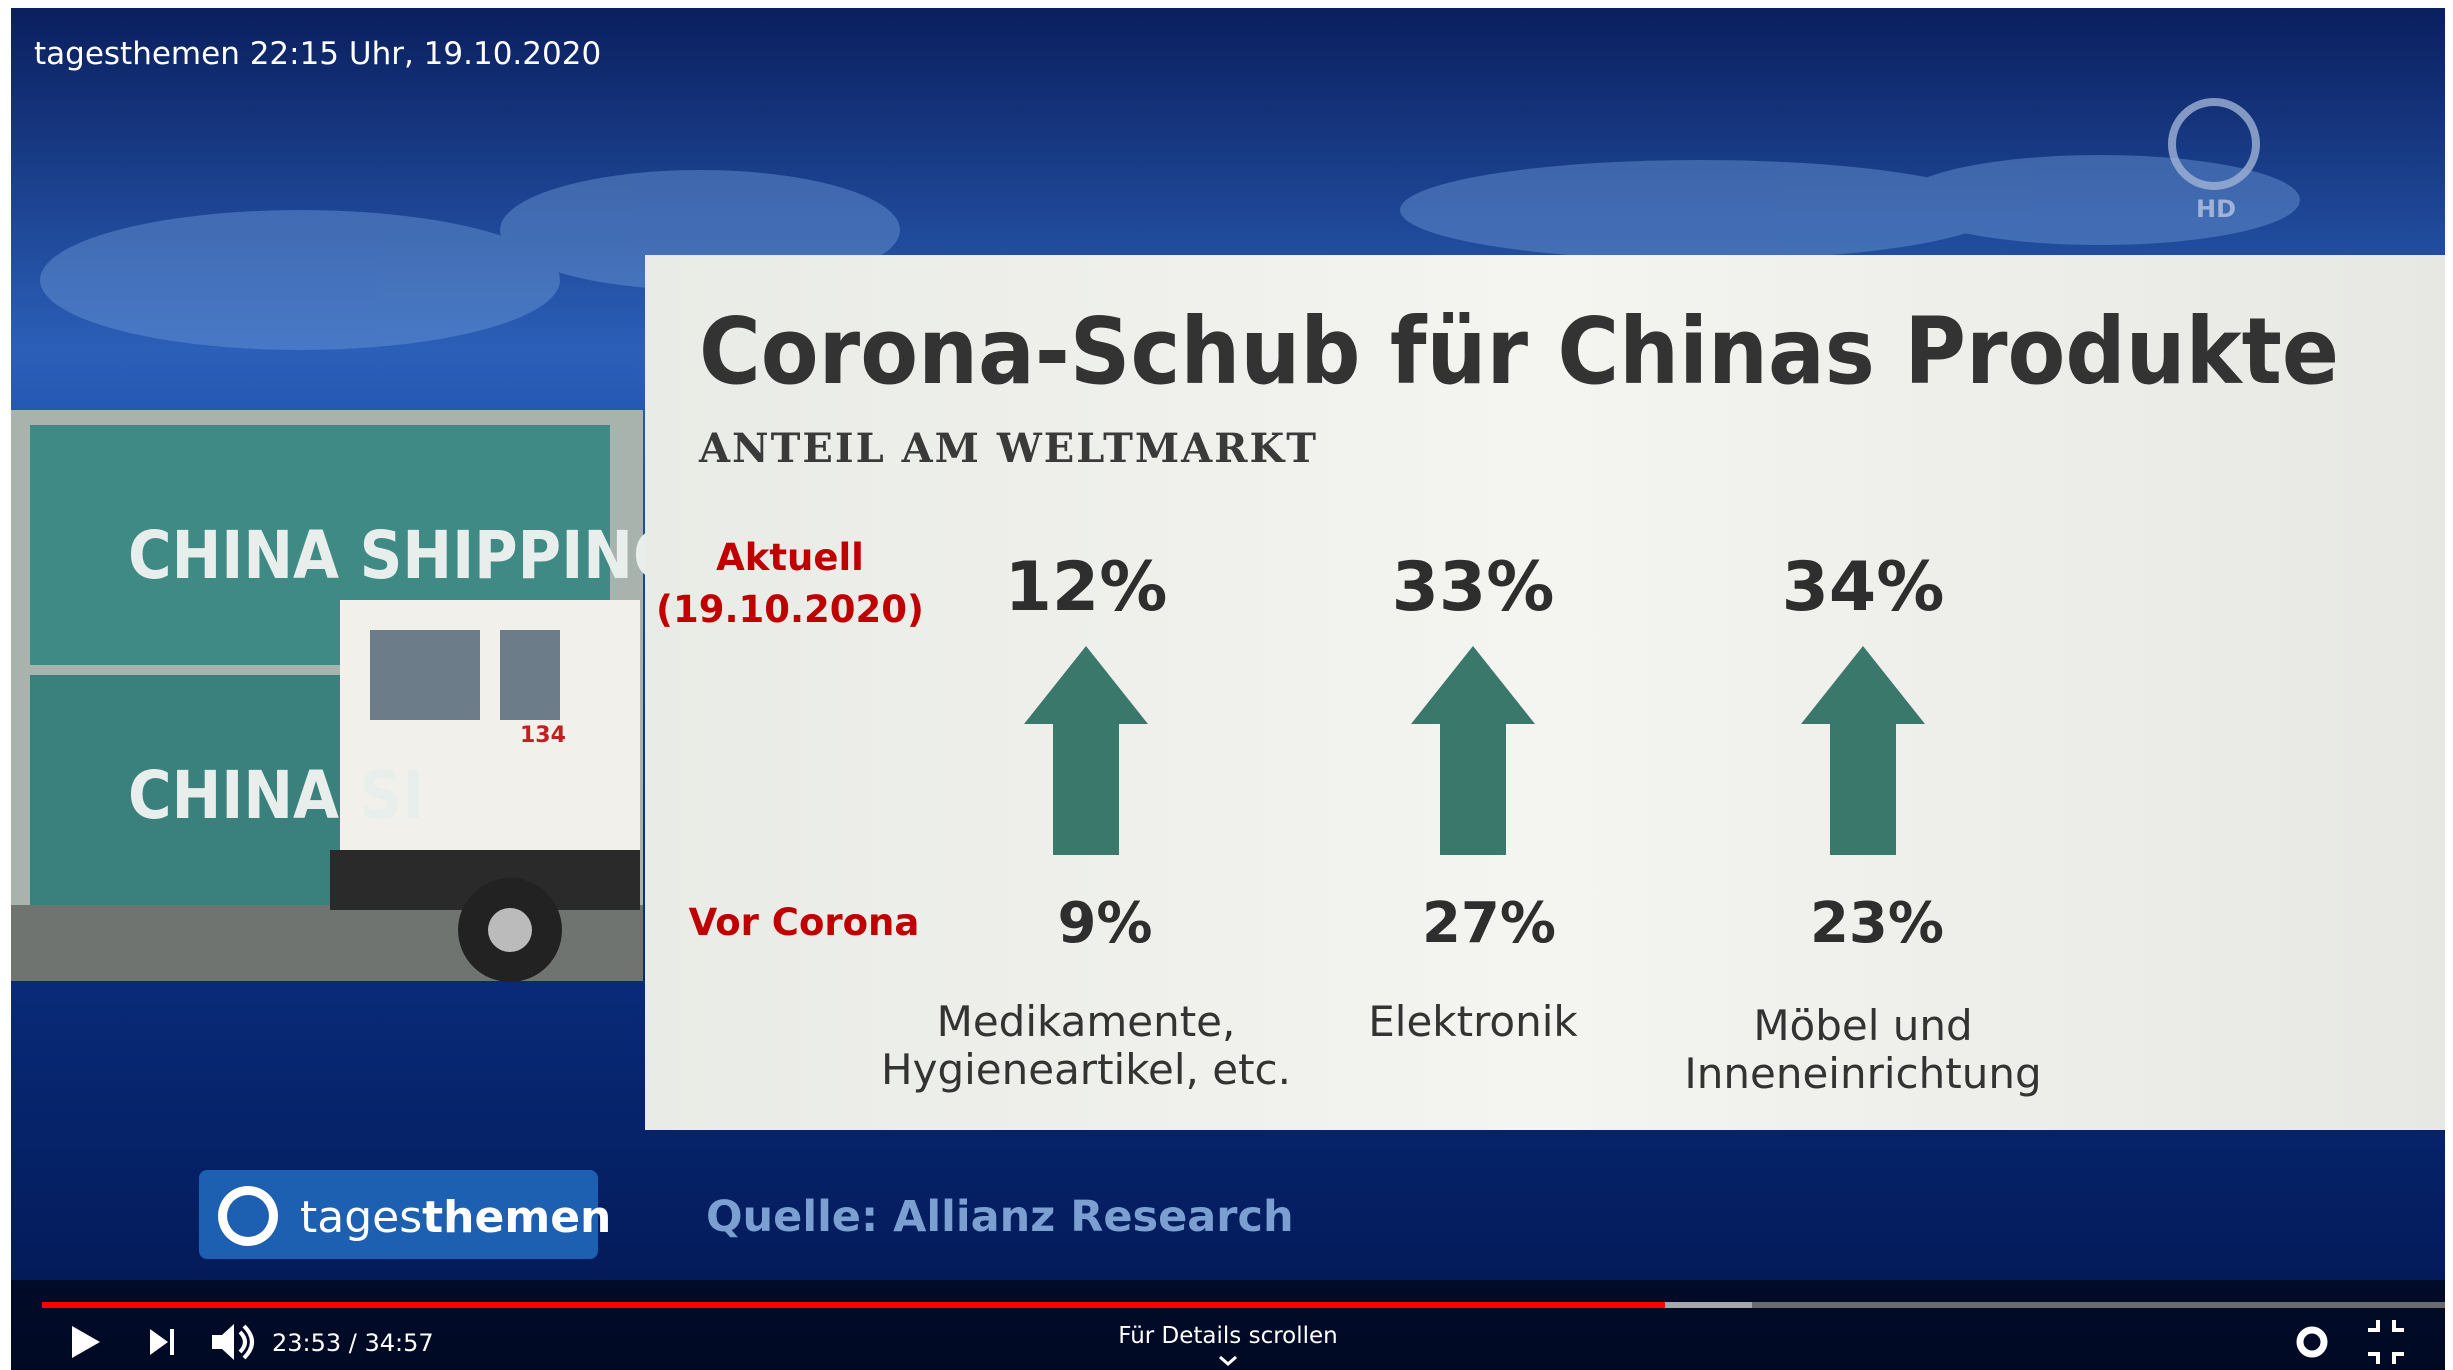  Describe the element at coordinates (1086, 1021) in the screenshot. I see `category-label: Medikamente,` at that location.